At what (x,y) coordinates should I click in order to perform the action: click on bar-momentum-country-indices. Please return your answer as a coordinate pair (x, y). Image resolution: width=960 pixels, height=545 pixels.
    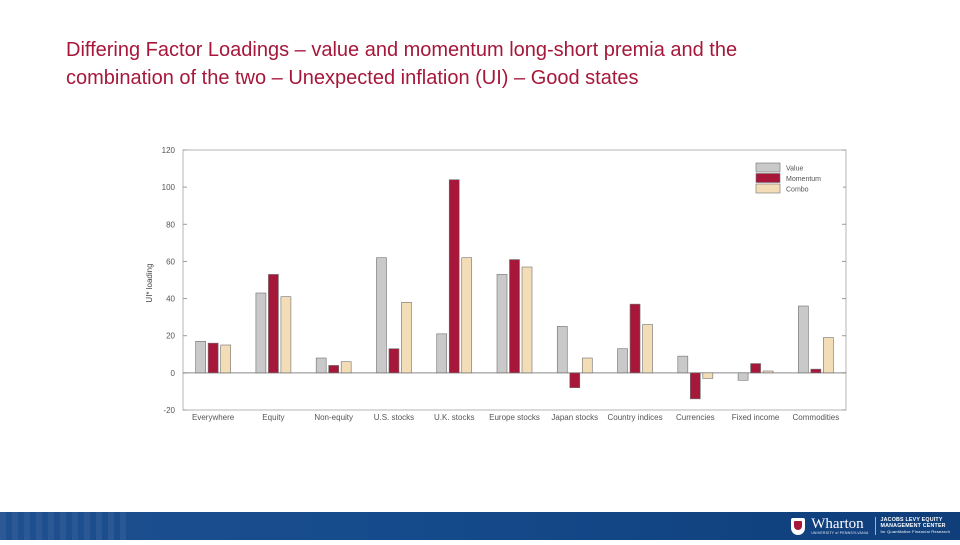
    Looking at the image, I should click on (635, 338).